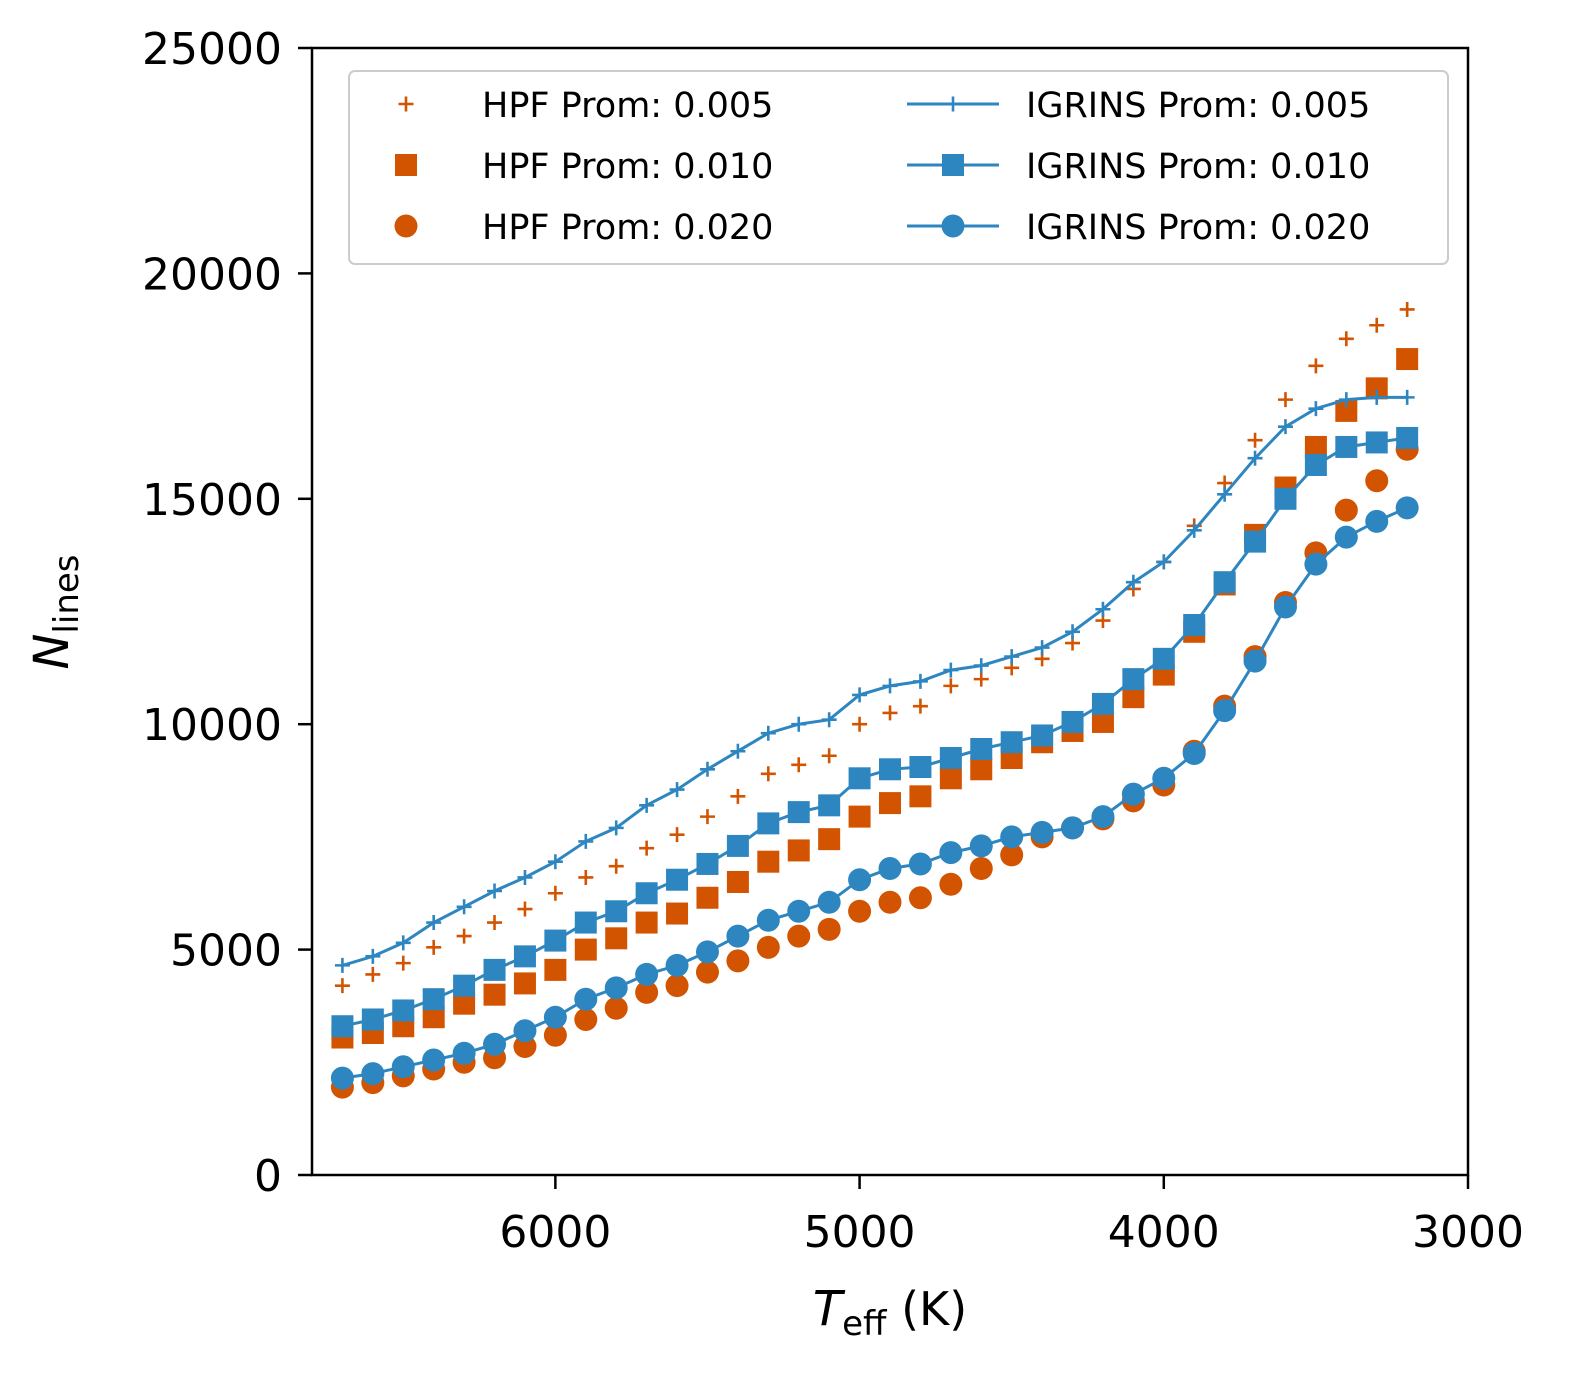 The height and width of the screenshot is (1378, 1577). Describe the element at coordinates (1198, 106) in the screenshot. I see `legend-label: IGRINS Prom: 0.005` at that location.